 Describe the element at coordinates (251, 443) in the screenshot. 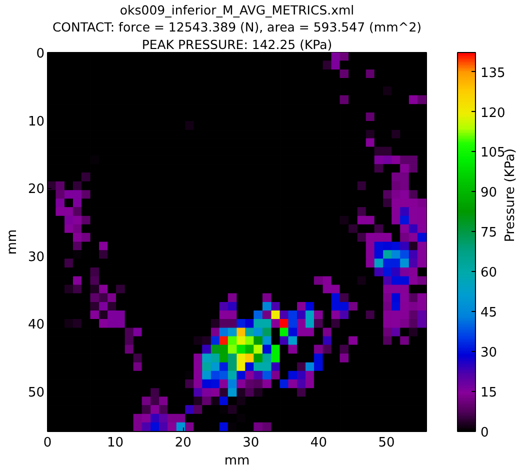

I see `x-tick-label: 30` at that location.